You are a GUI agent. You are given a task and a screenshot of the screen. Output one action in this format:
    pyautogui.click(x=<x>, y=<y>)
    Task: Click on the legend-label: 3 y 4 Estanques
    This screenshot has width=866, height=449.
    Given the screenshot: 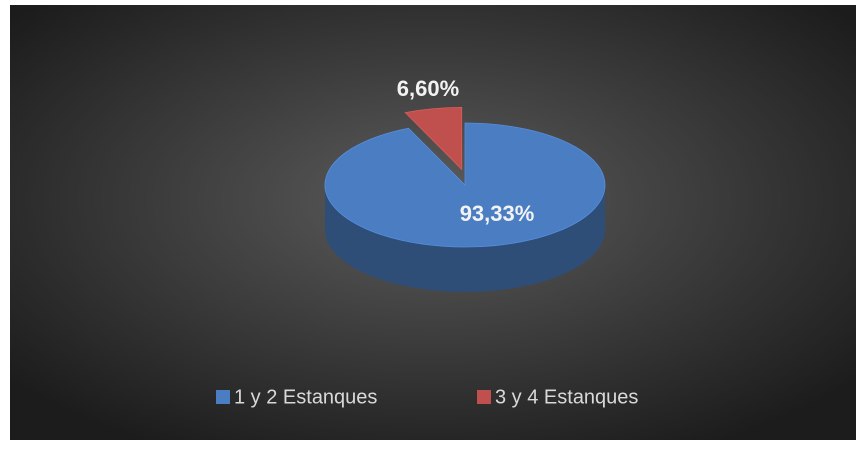 What is the action you would take?
    pyautogui.click(x=566, y=397)
    